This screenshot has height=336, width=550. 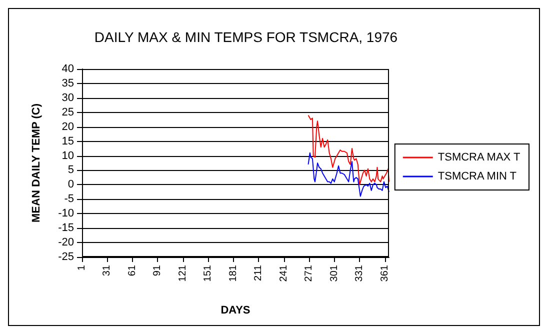 What do you see at coordinates (68, 156) in the screenshot?
I see `y-tick-label: 10` at bounding box center [68, 156].